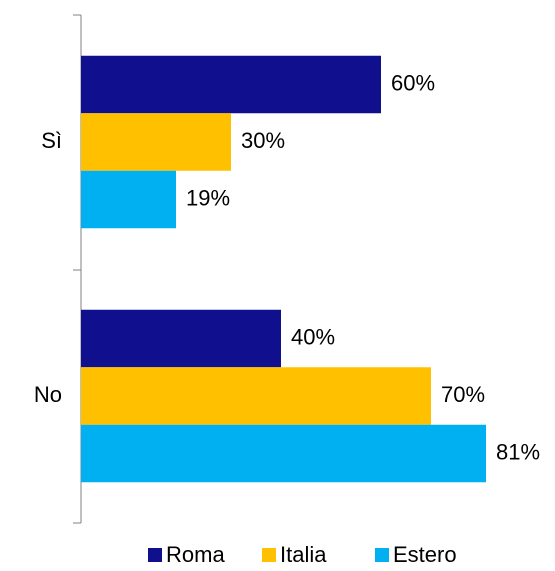  What do you see at coordinates (413, 82) in the screenshot?
I see `data-label: 60%` at bounding box center [413, 82].